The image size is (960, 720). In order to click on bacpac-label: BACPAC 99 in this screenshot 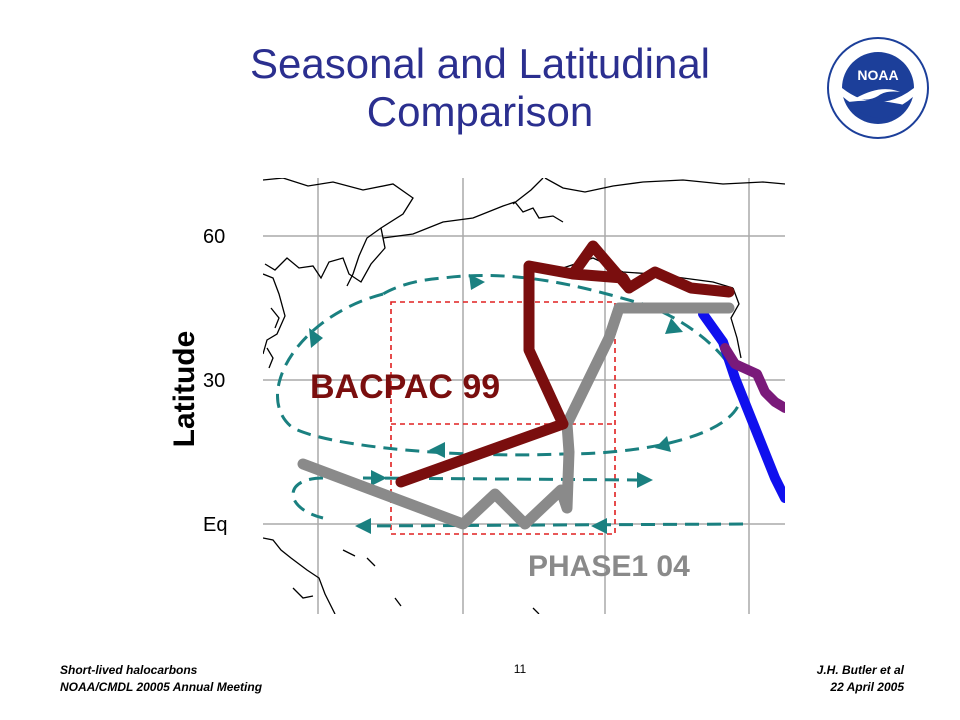, I will do `click(405, 387)`.